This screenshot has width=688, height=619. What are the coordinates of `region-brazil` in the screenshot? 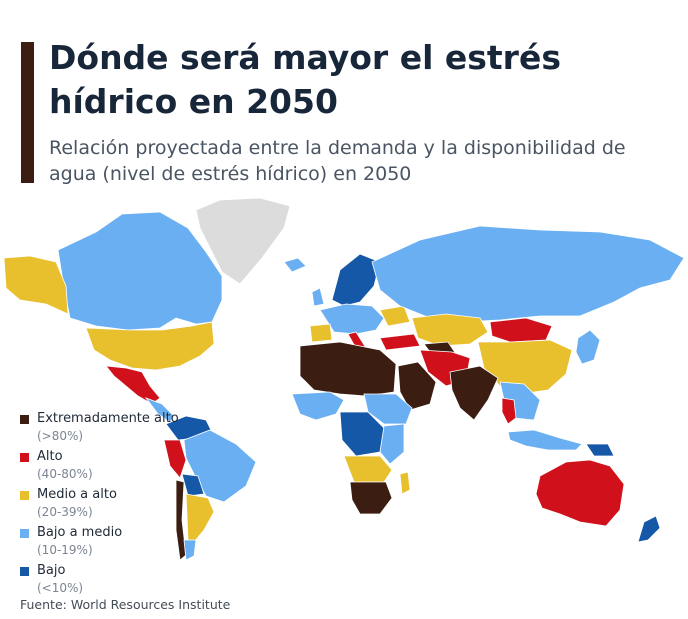 It's located at (220, 466).